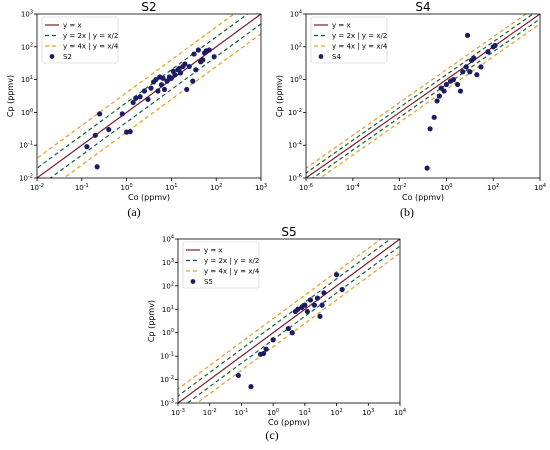 Image resolution: width=550 pixels, height=450 pixels. What do you see at coordinates (400, 412) in the screenshot?
I see `x-tick-label: 10⁴` at bounding box center [400, 412].